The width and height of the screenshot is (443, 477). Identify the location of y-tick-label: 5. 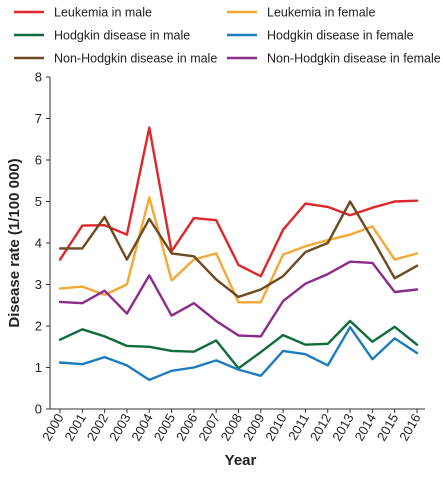
(38, 201).